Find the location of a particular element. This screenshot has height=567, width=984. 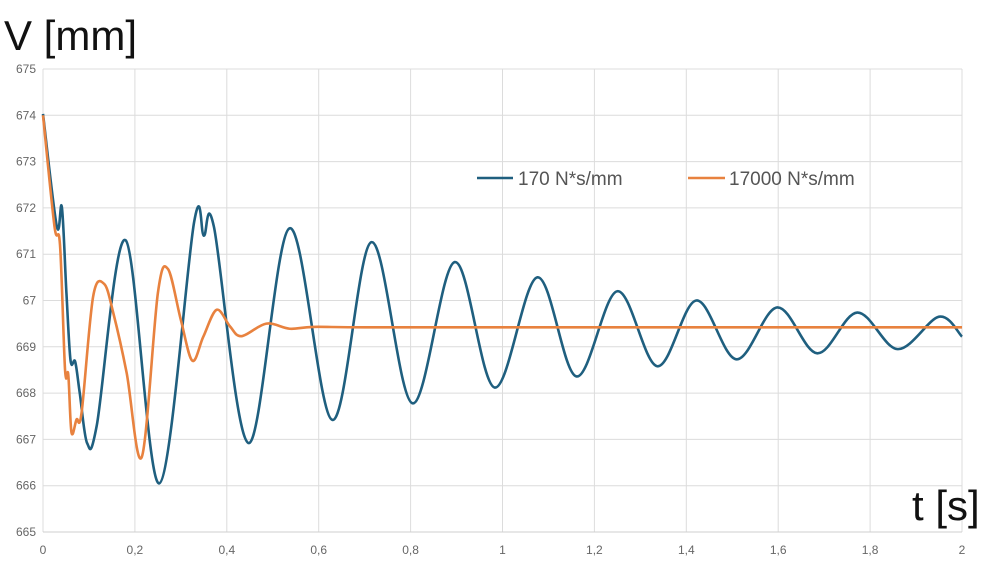

legend-label-17000: 17000 N*s/mm is located at coordinates (792, 179).